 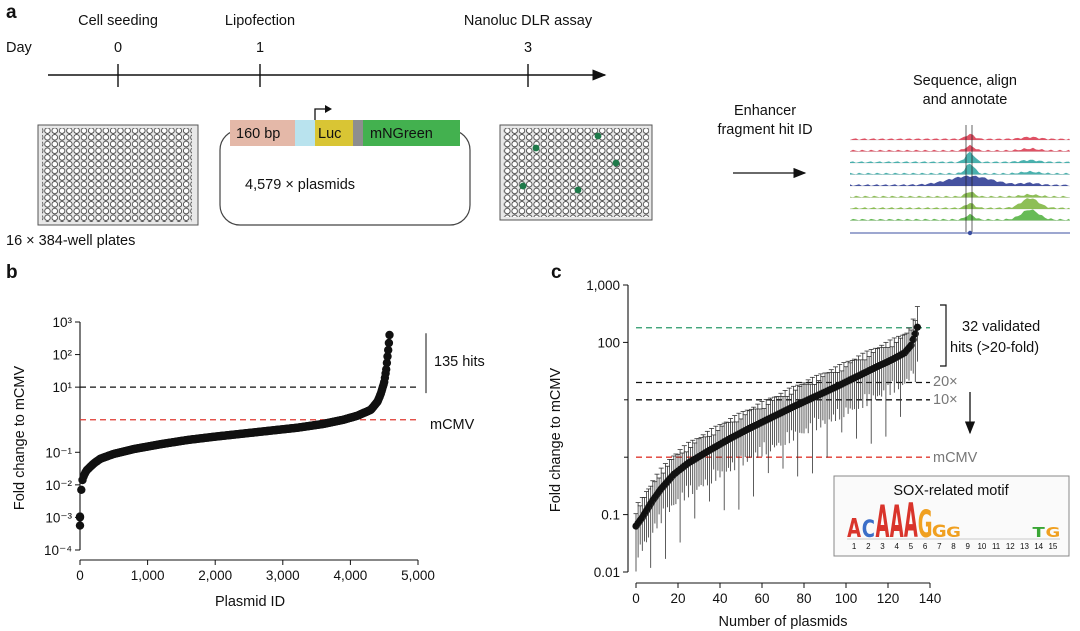 What do you see at coordinates (610, 515) in the screenshot?
I see `y-tick-label: 0.1` at bounding box center [610, 515].